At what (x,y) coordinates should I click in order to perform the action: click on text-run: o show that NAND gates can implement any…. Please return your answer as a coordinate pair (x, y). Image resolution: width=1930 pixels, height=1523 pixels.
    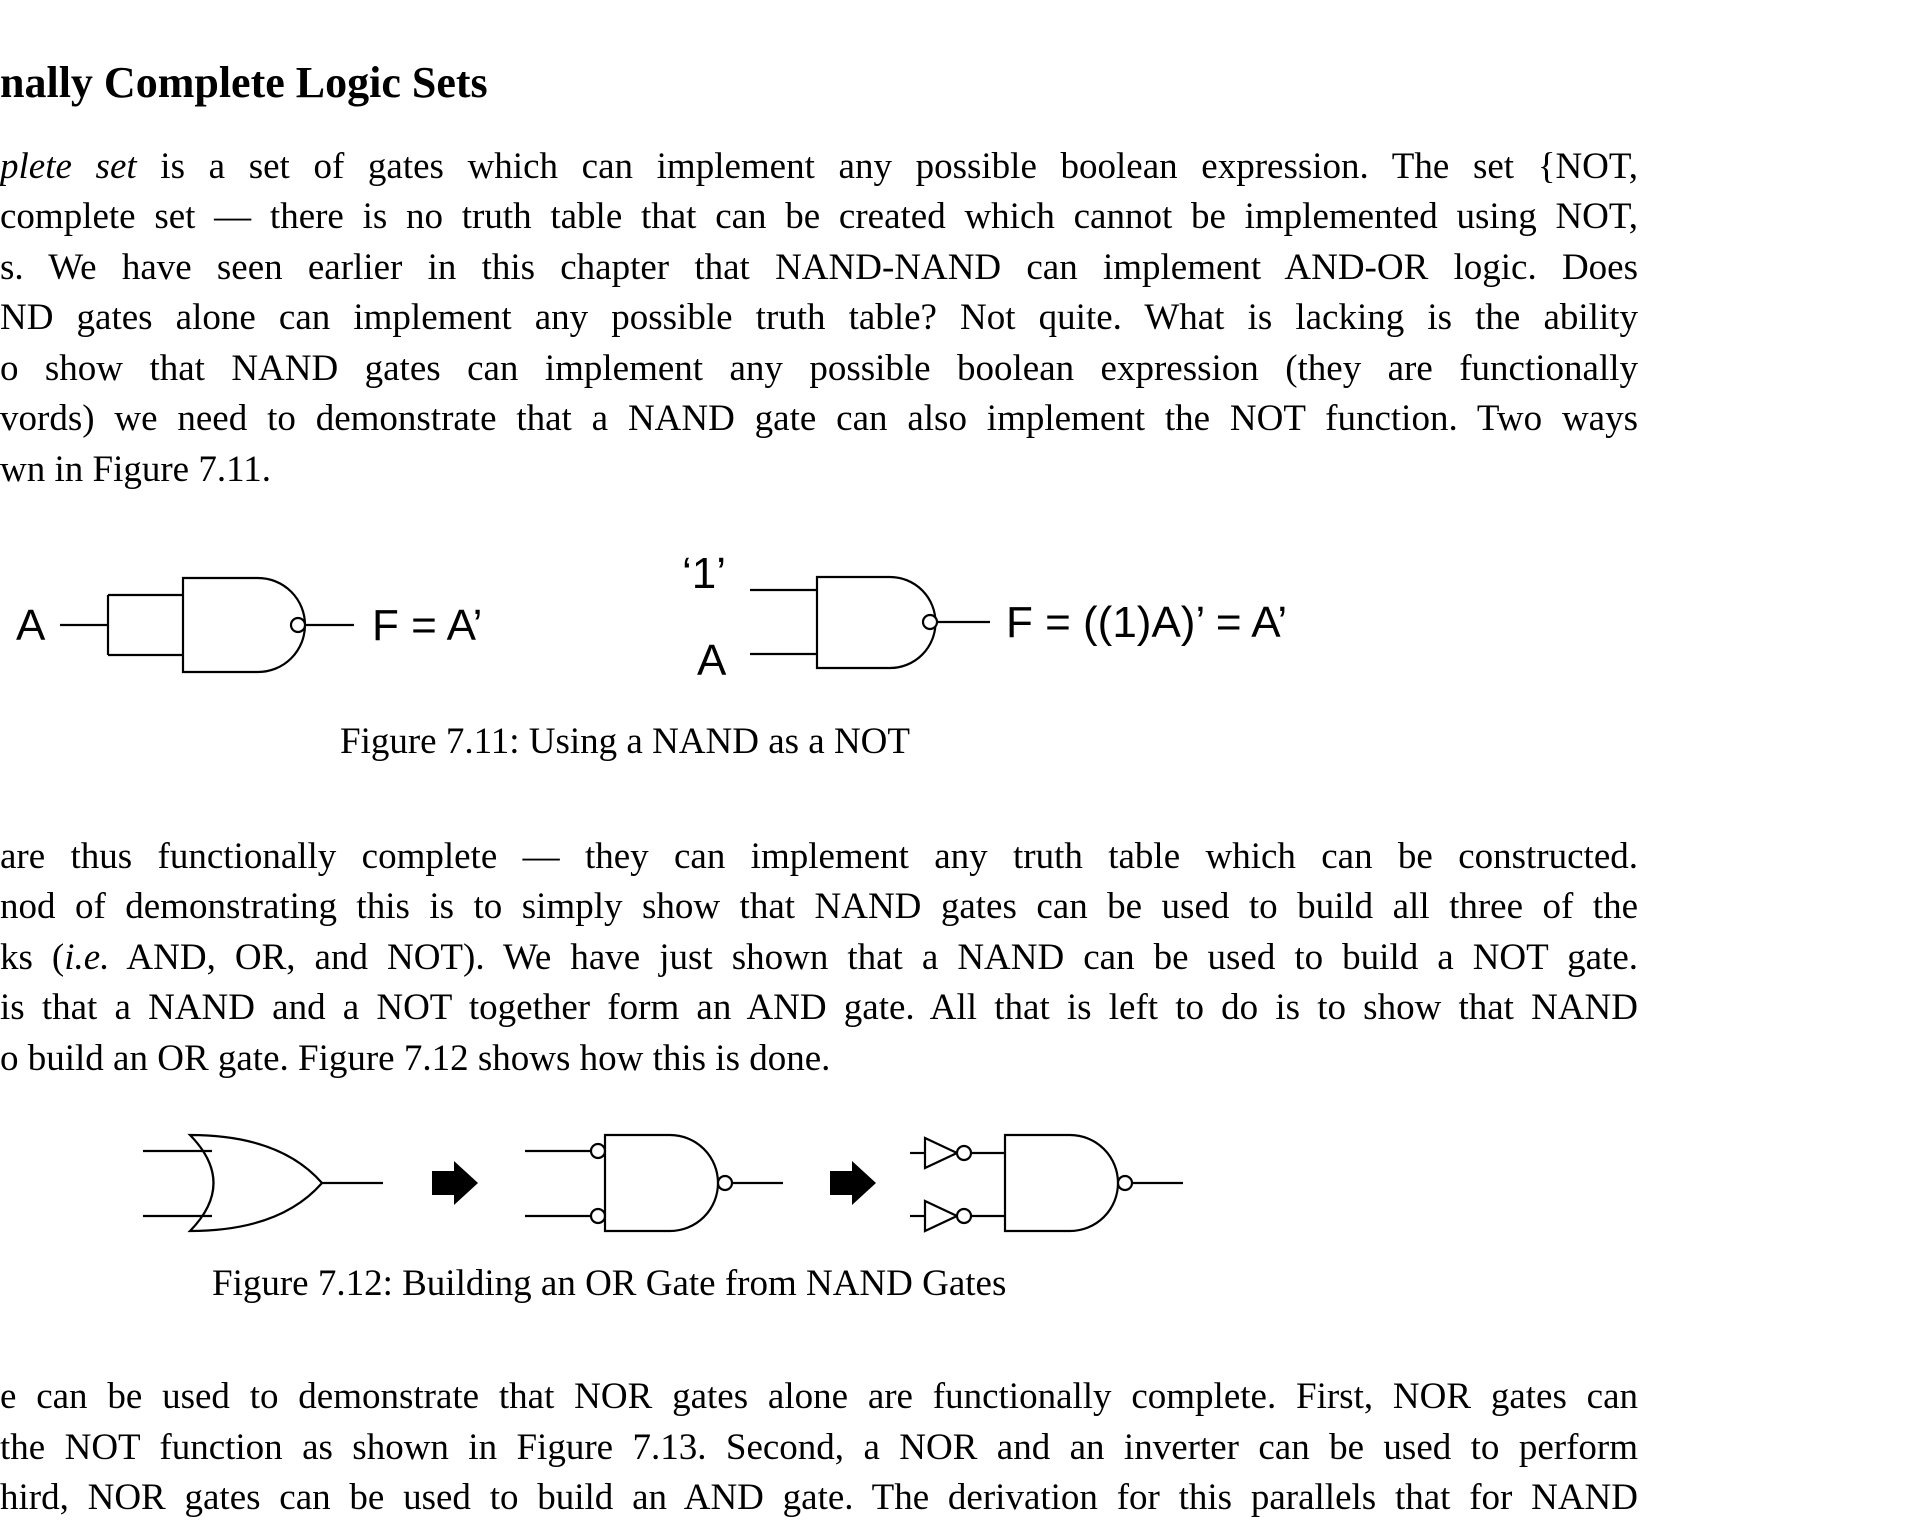
    Looking at the image, I should click on (819, 368).